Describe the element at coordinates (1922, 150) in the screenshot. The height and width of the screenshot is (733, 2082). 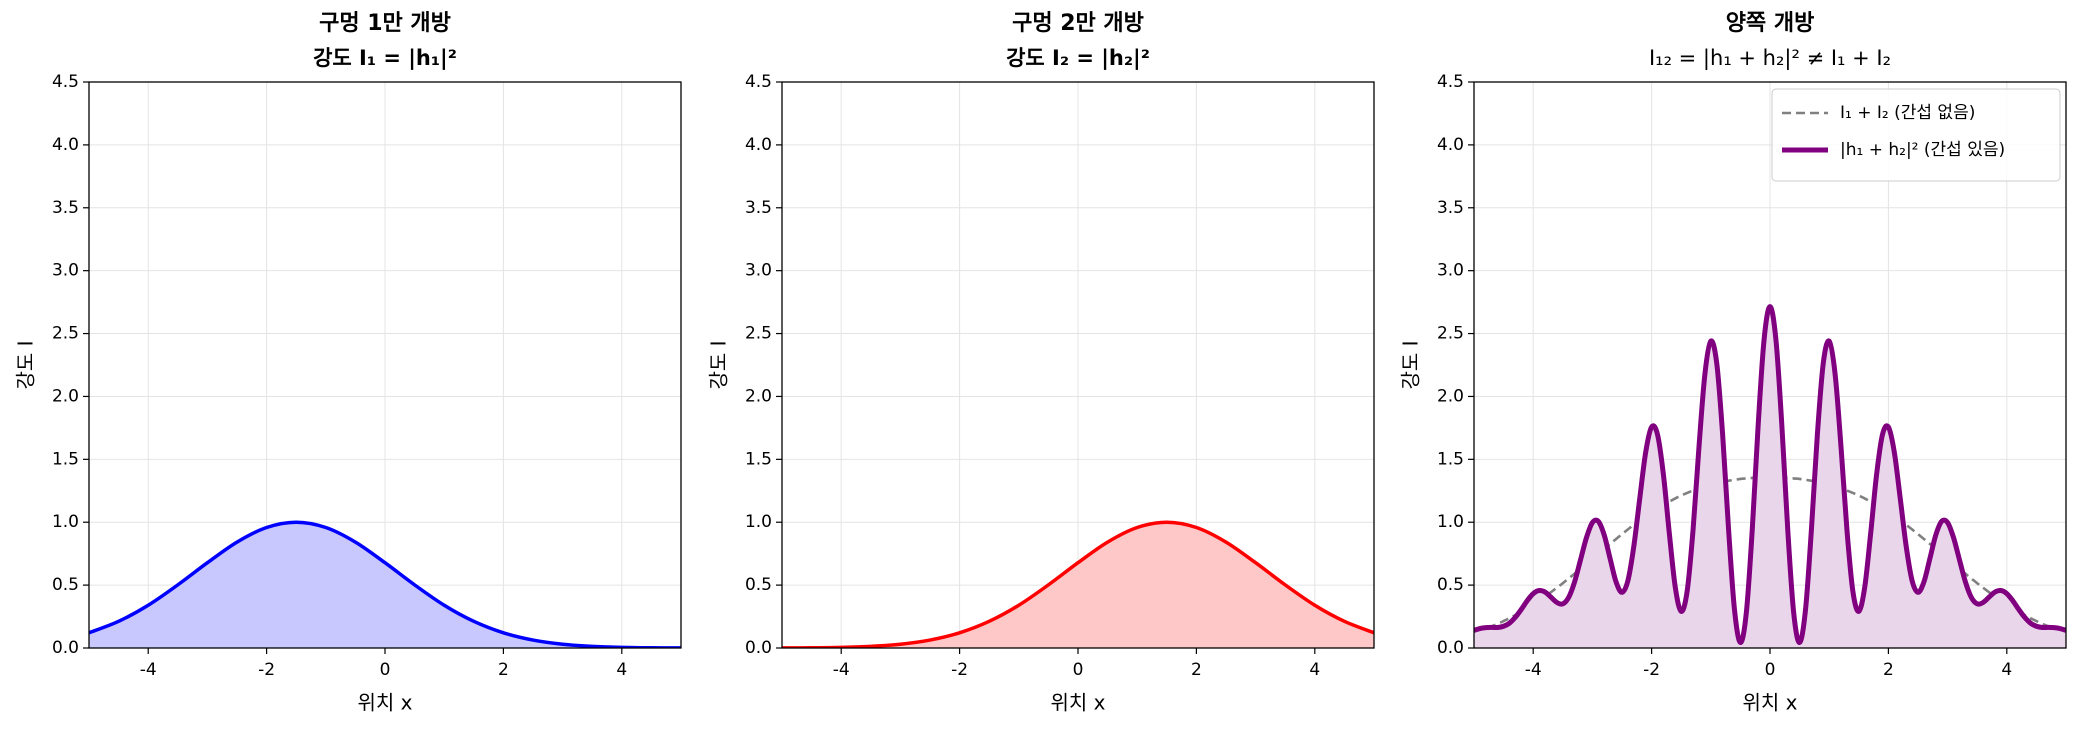
I see `legend-label: |h₁ + h₂|² (간섭 있음)` at that location.